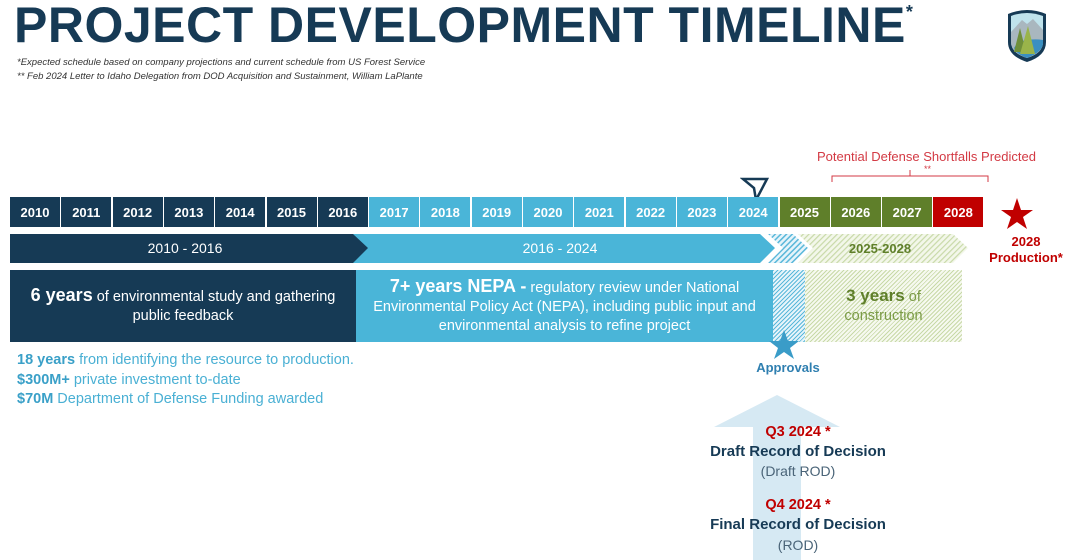 The width and height of the screenshot is (1080, 560). I want to click on mountain-forest-shield-logo, so click(1027, 36).